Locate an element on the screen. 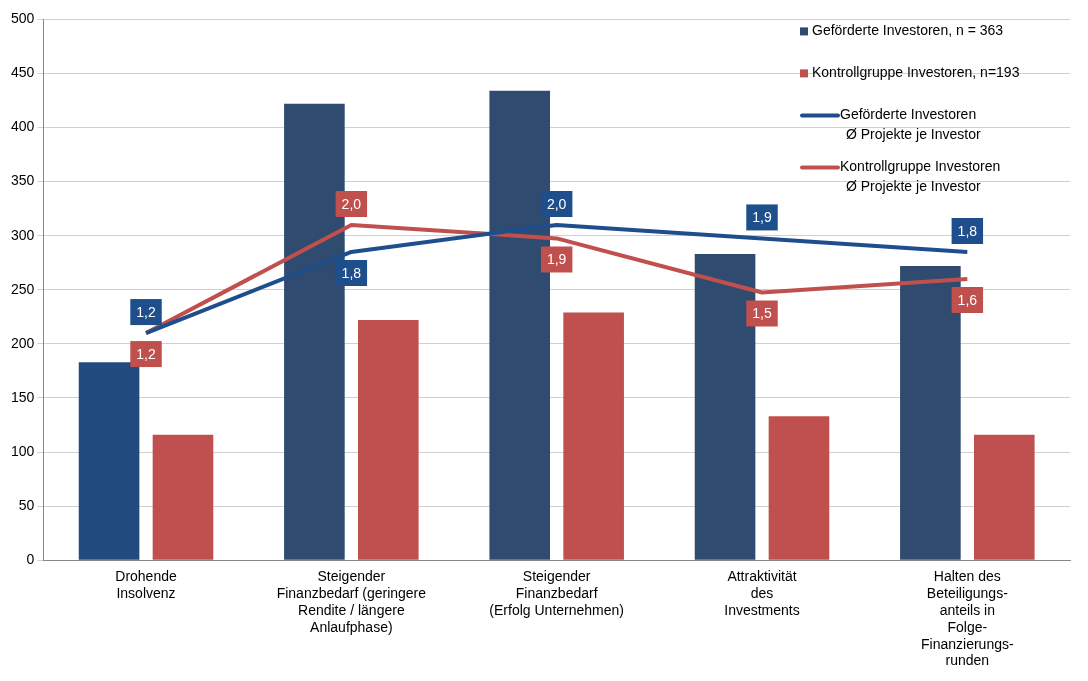 The image size is (1088, 681). data-label: 1,6 is located at coordinates (967, 299).